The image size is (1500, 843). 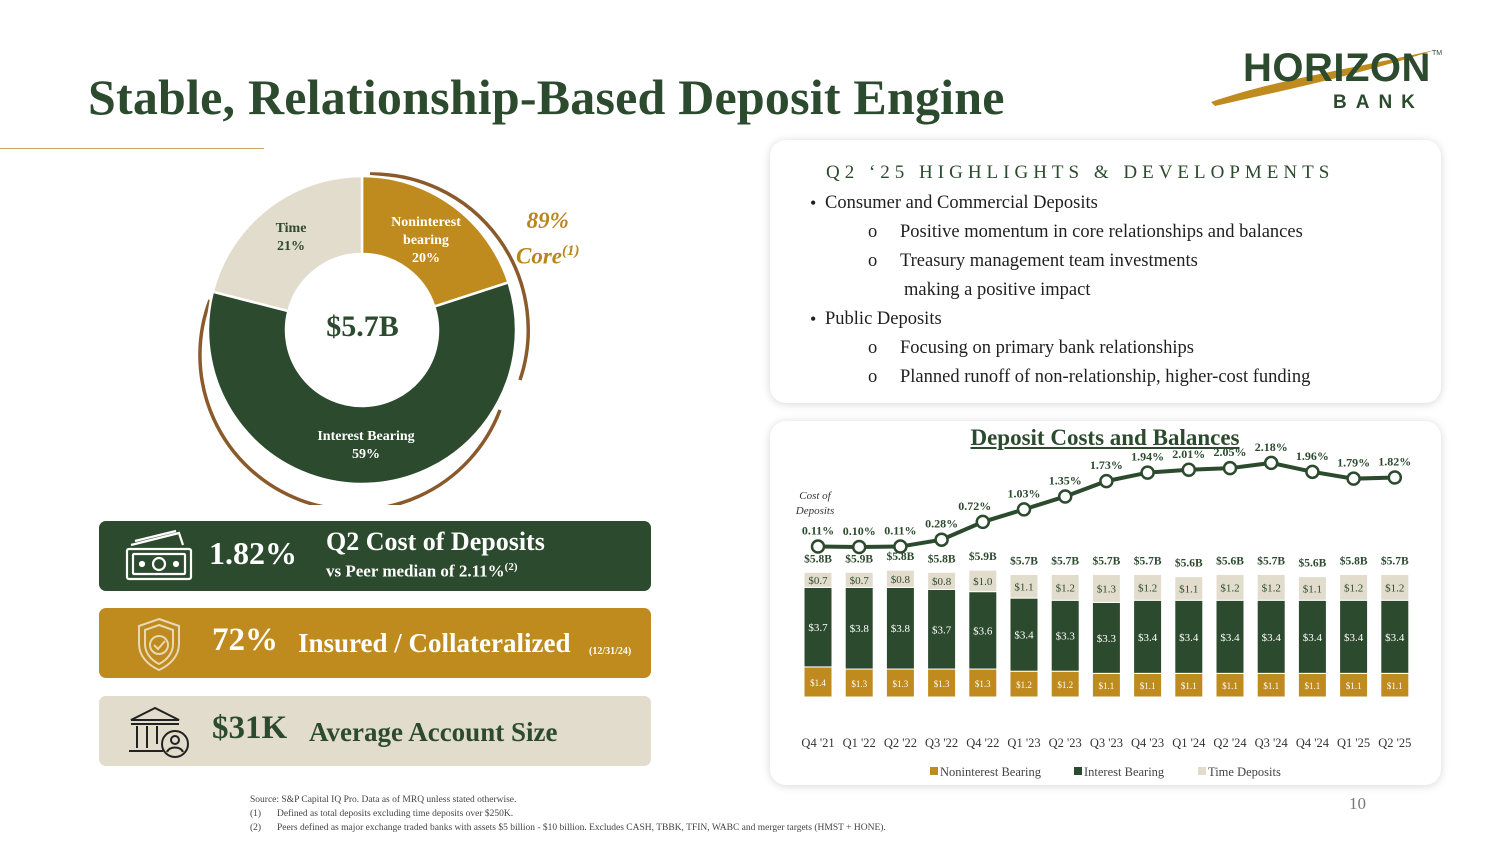 I want to click on average-account-stat: $31K Average Account Size, so click(x=375, y=731).